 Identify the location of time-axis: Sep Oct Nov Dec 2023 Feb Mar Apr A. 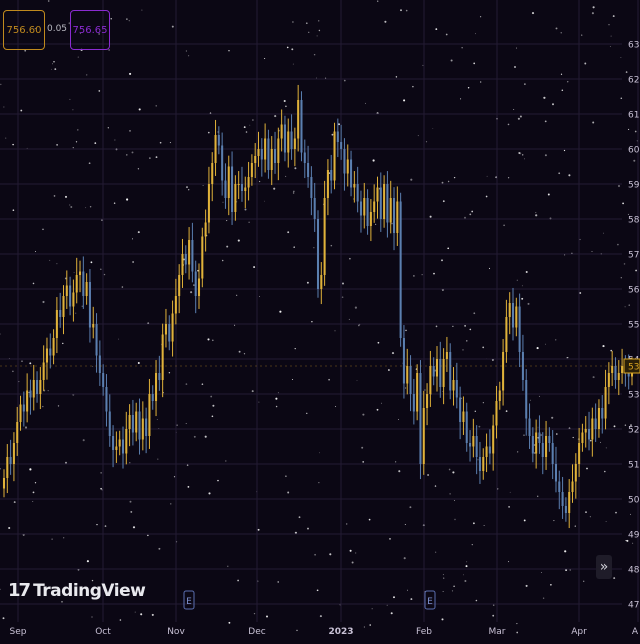
(324, 632).